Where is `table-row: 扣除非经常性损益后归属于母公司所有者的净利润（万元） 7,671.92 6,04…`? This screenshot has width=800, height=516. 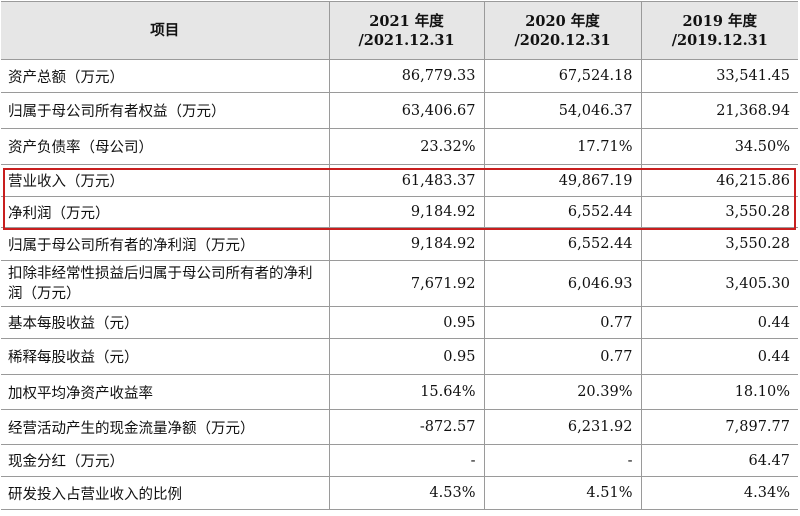
table-row: 扣除非经常性损益后归属于母公司所有者的净利润（万元） 7,671.92 6,04… is located at coordinates (399, 283).